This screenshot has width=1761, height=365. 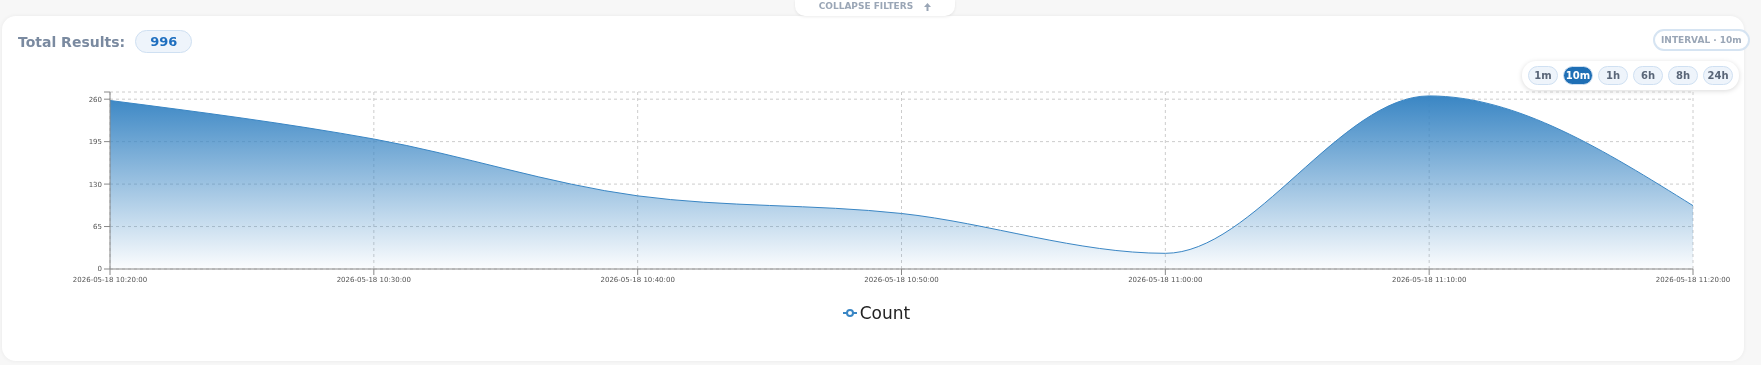 I want to click on text: 6h, so click(x=1648, y=75).